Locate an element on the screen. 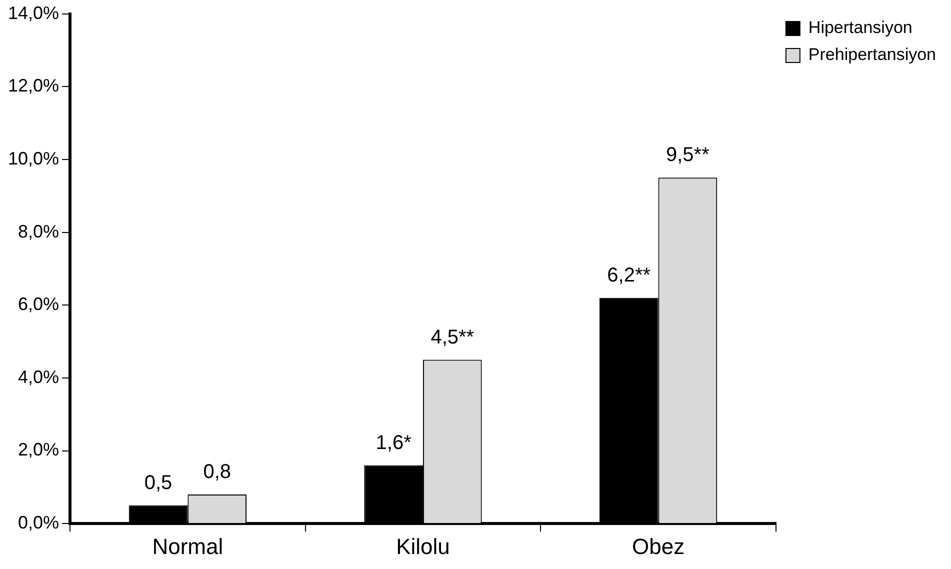 This screenshot has height=569, width=951. legend-label: Hipertansiyon is located at coordinates (860, 28).